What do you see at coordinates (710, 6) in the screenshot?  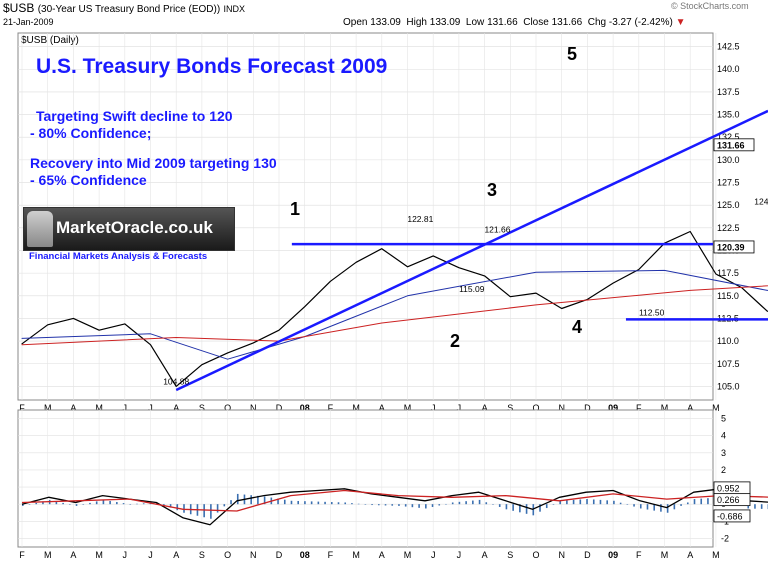 I see `credit: © StockCharts.com` at bounding box center [710, 6].